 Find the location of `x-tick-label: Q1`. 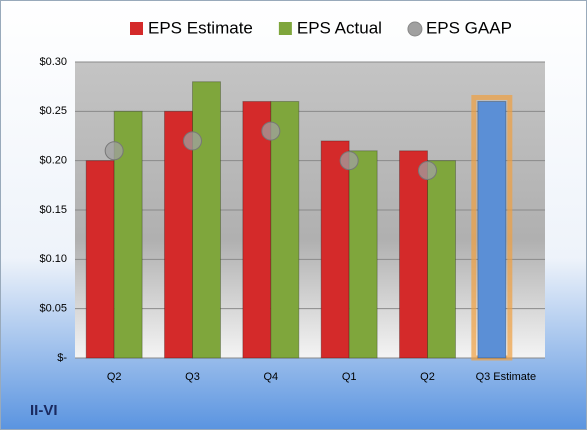

x-tick-label: Q1 is located at coordinates (349, 377).